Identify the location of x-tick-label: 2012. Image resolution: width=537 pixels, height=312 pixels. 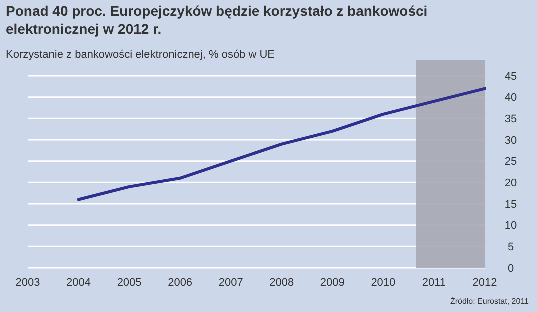
(485, 283).